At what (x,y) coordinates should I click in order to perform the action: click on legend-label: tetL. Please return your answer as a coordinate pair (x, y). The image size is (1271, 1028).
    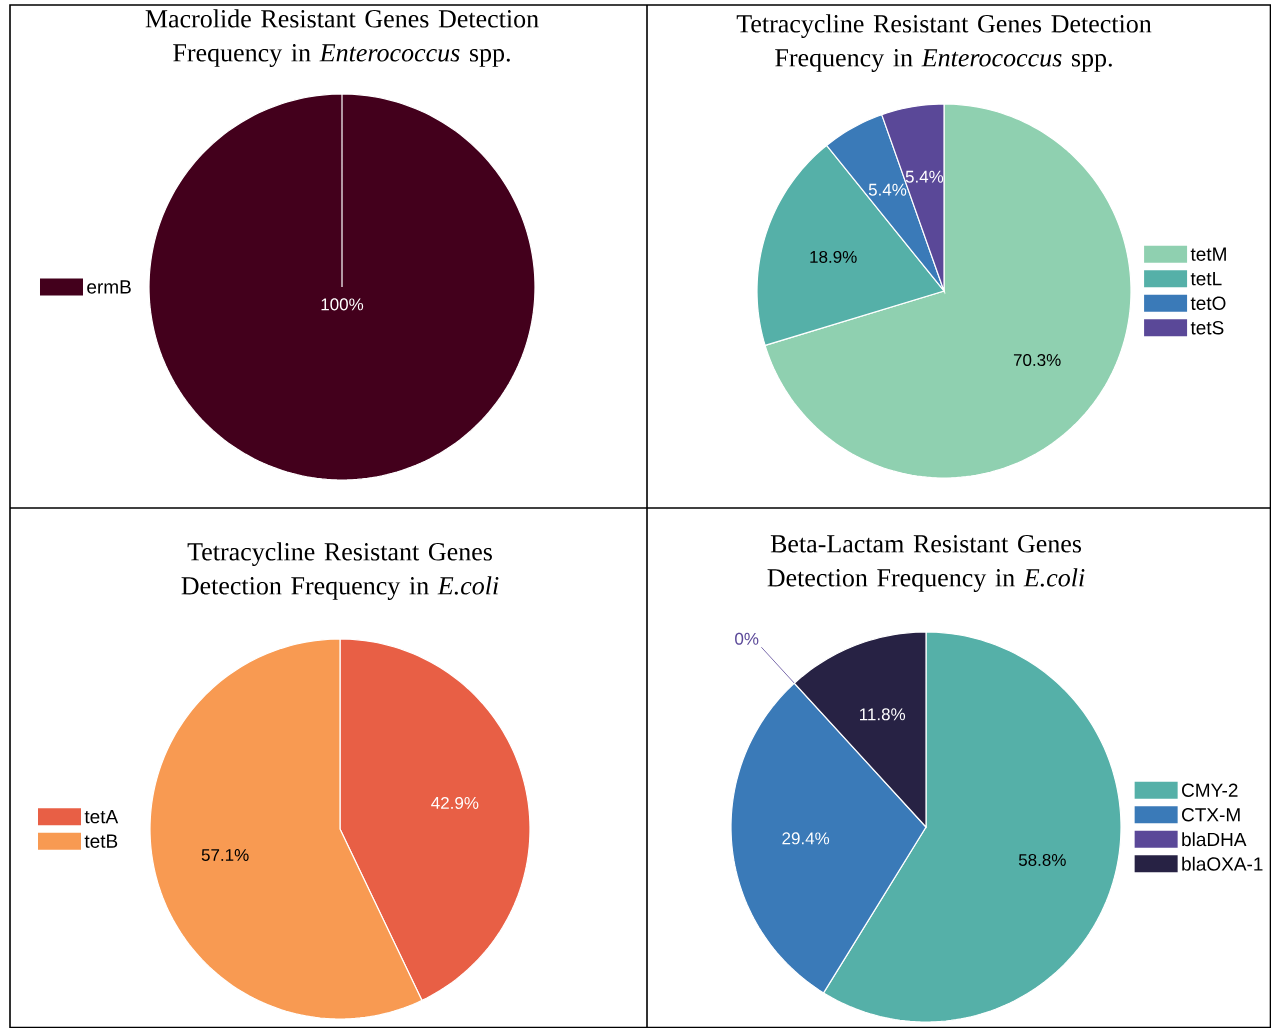
    Looking at the image, I should click on (1206, 279).